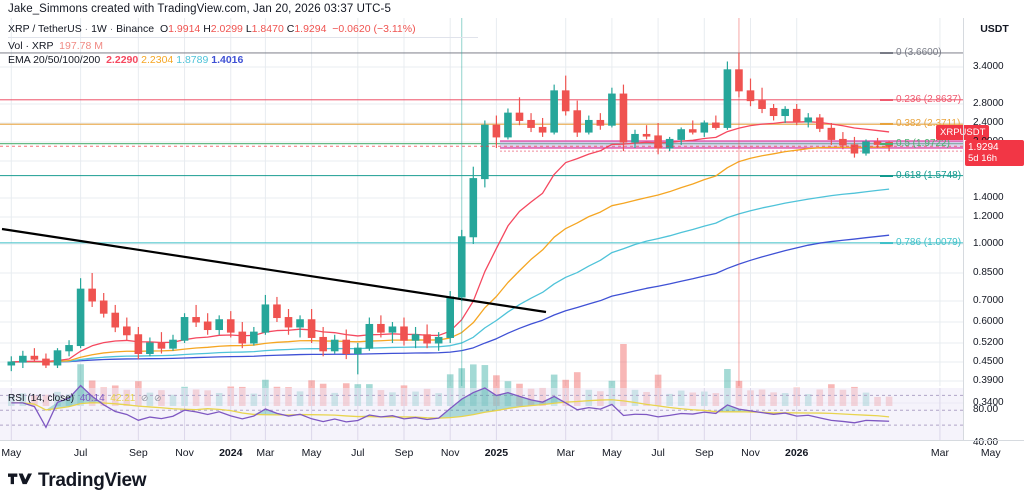 Image resolution: width=1024 pixels, height=499 pixels. What do you see at coordinates (658, 453) in the screenshot?
I see `time-tick-label: Jul` at bounding box center [658, 453].